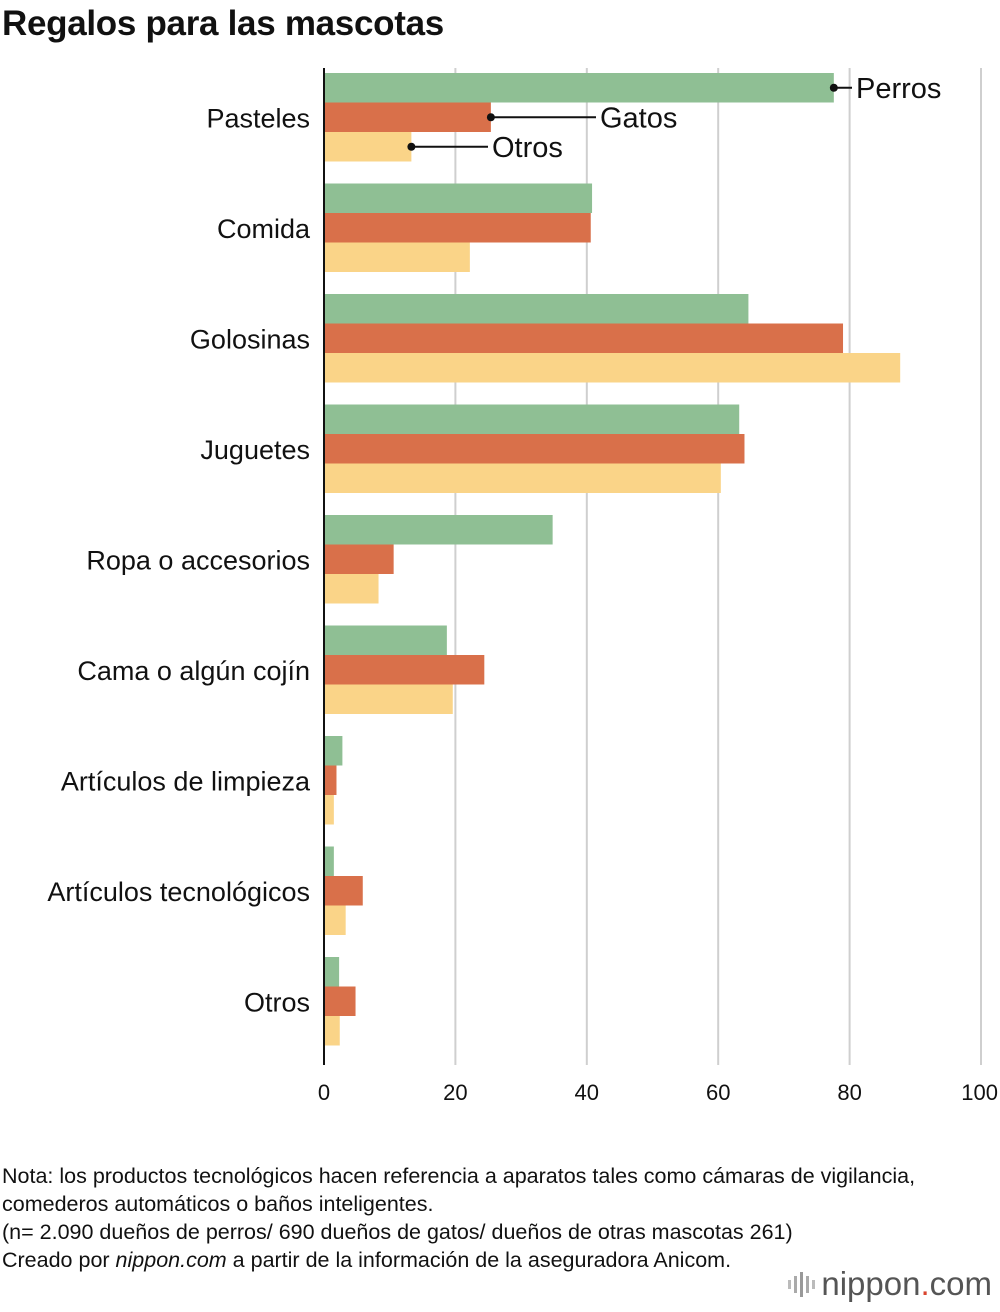  I want to click on x-tick-0: 0, so click(324, 1092).